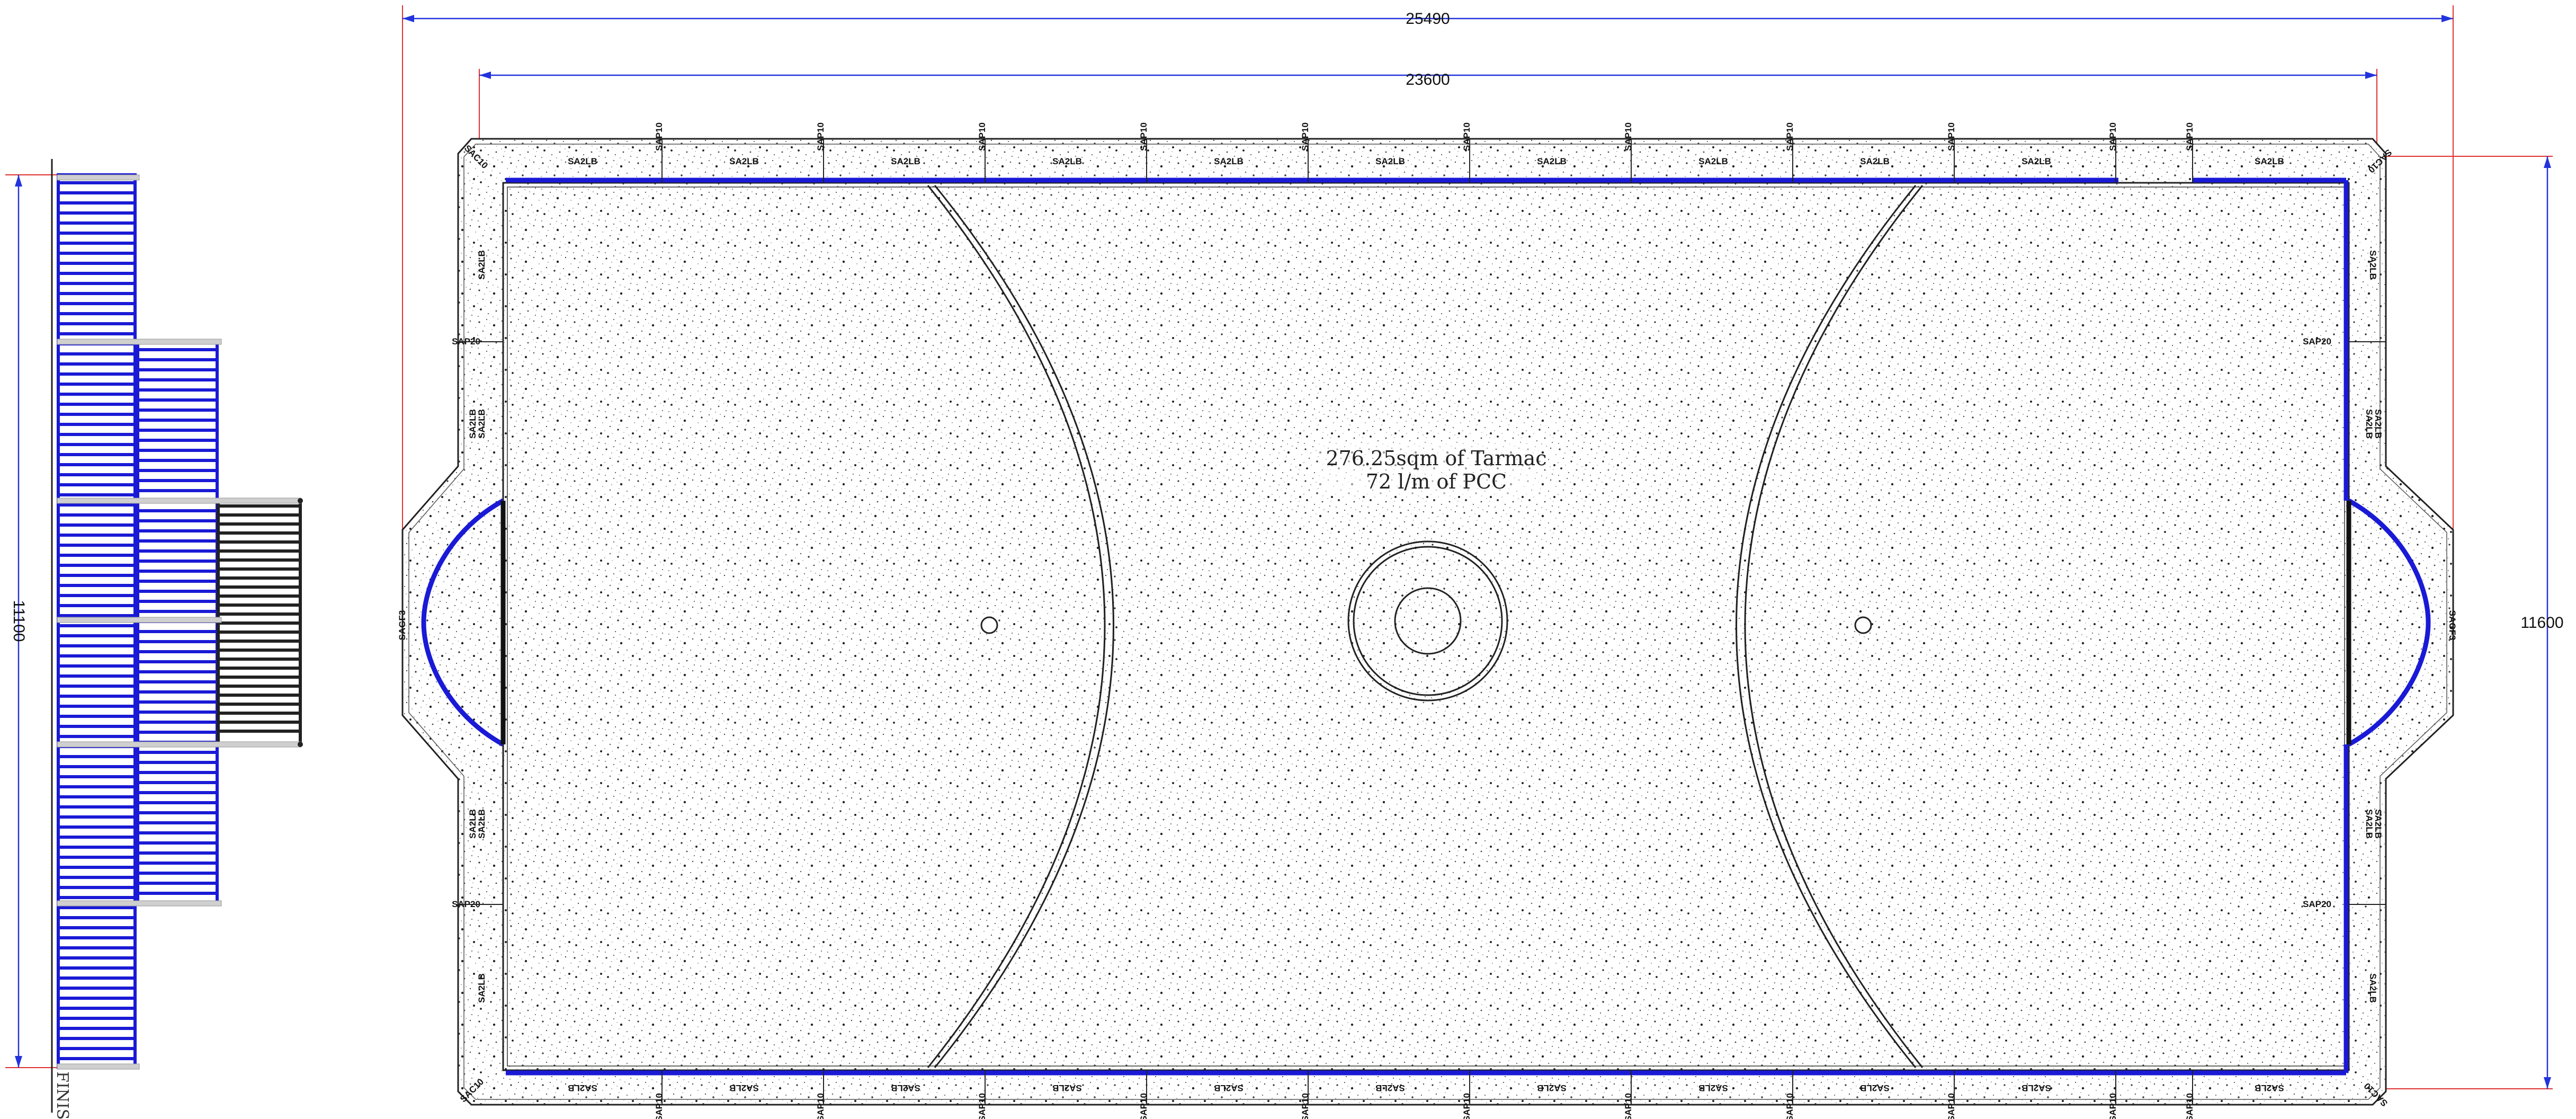 The width and height of the screenshot is (2576, 1119). I want to click on side-elevation, so click(177, 636).